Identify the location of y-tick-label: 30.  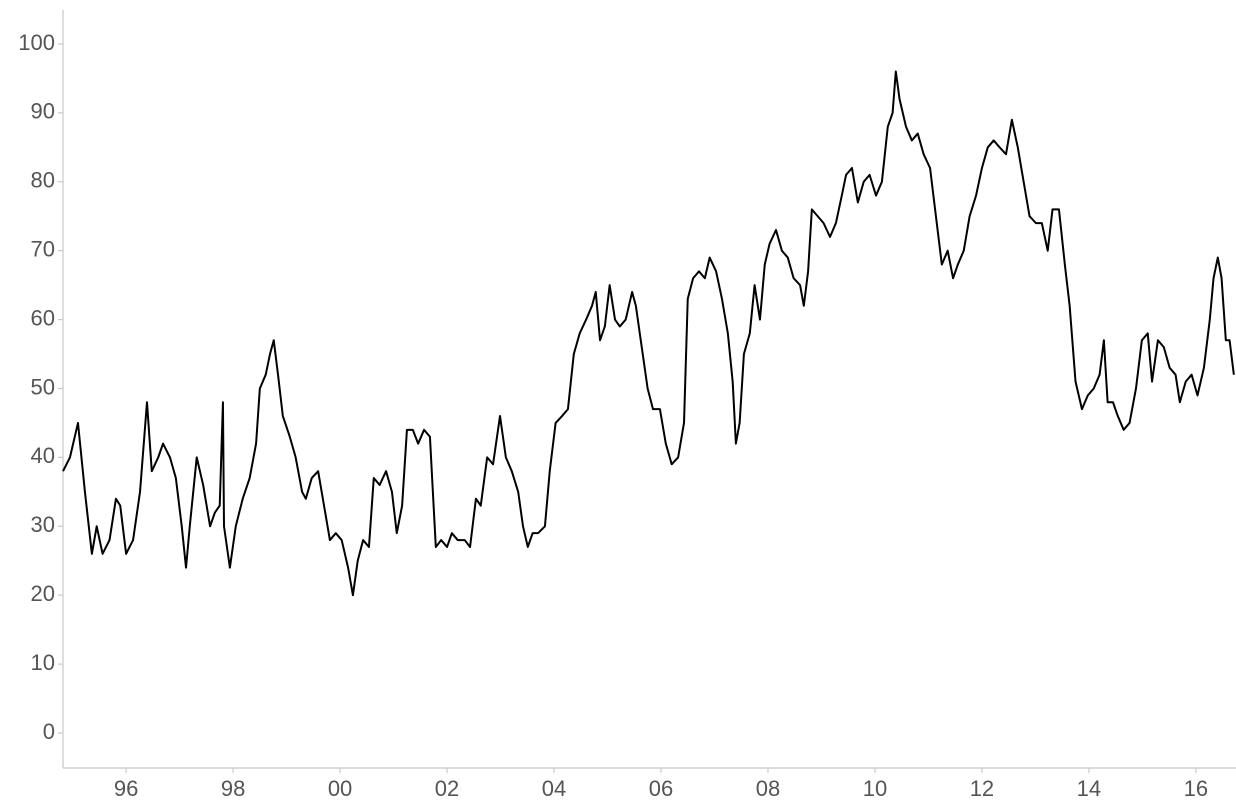
(43, 524).